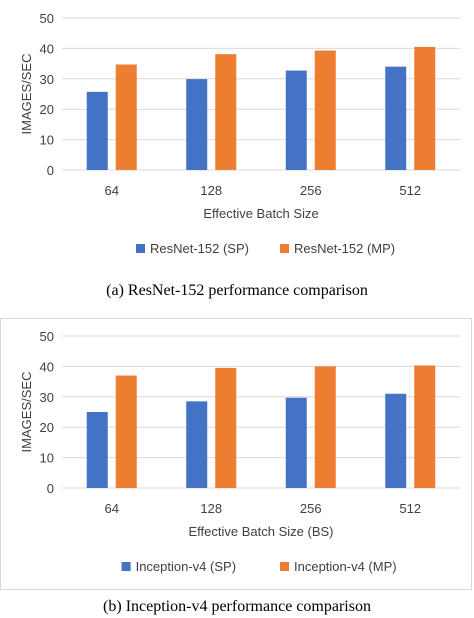 The image size is (474, 618). What do you see at coordinates (199, 248) in the screenshot?
I see `legend-label-sp: ResNet-152 (SP)` at bounding box center [199, 248].